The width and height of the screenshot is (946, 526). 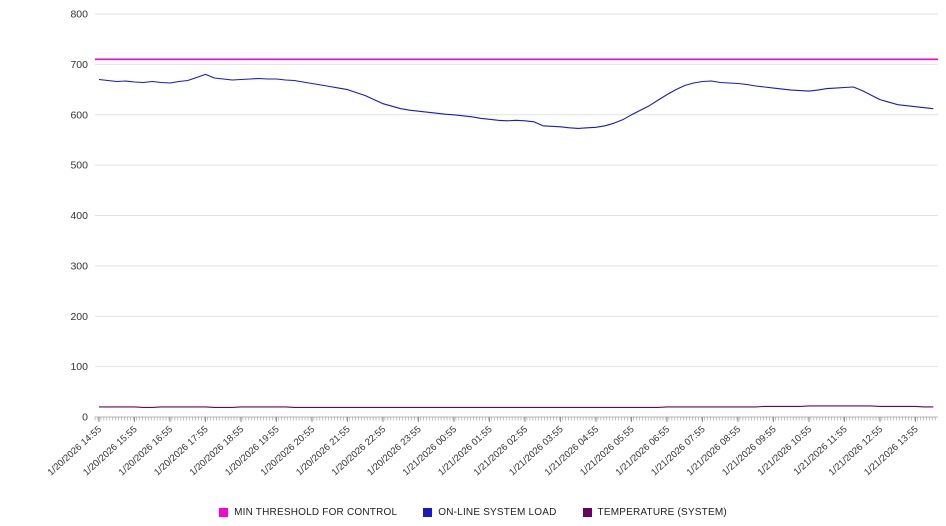 I want to click on y-axis-tick-label: 0, so click(x=85, y=418).